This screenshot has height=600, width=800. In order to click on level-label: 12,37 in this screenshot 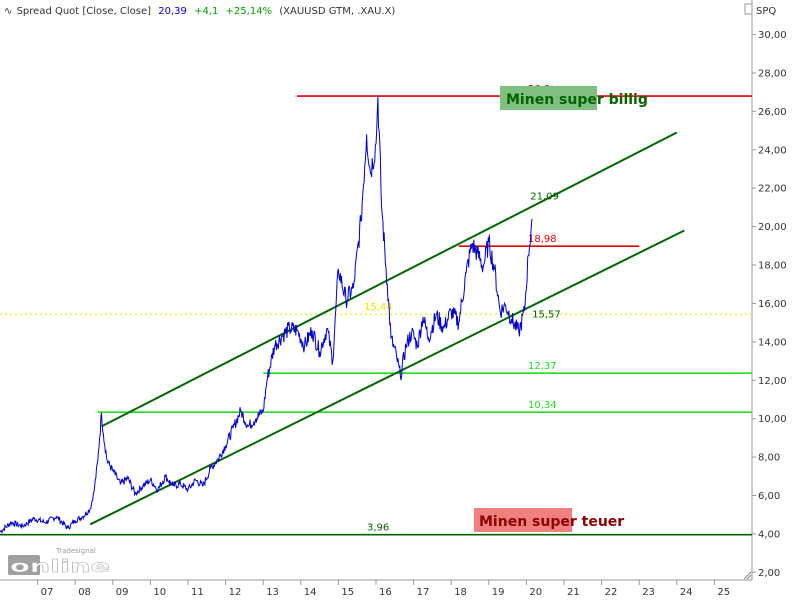, I will do `click(542, 366)`.